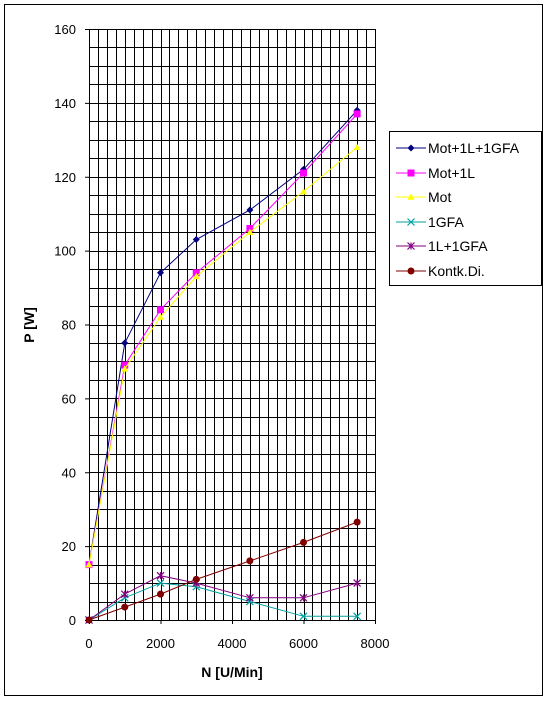 Image resolution: width=550 pixels, height=703 pixels. What do you see at coordinates (29, 325) in the screenshot?
I see `y-axis-title: P [W]` at bounding box center [29, 325].